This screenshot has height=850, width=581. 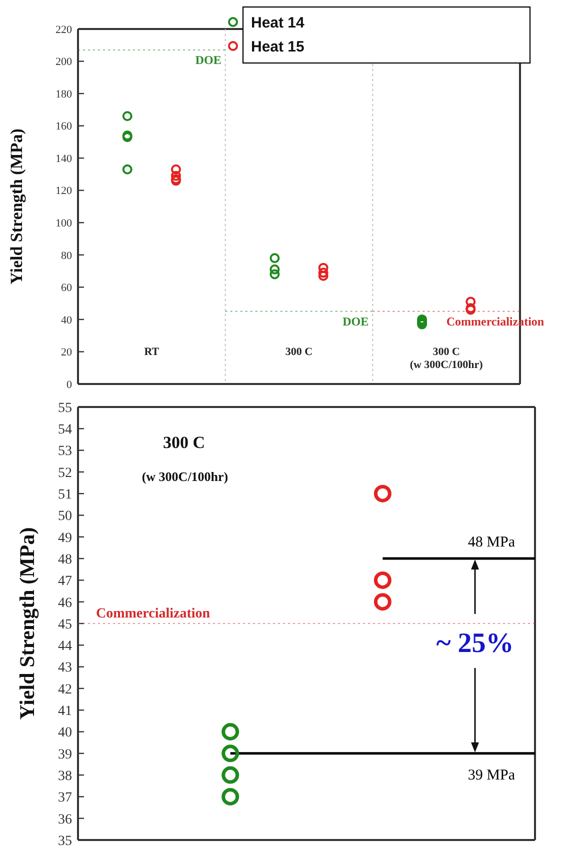 What do you see at coordinates (65, 711) in the screenshot?
I see `y-tick-label: 41` at bounding box center [65, 711].